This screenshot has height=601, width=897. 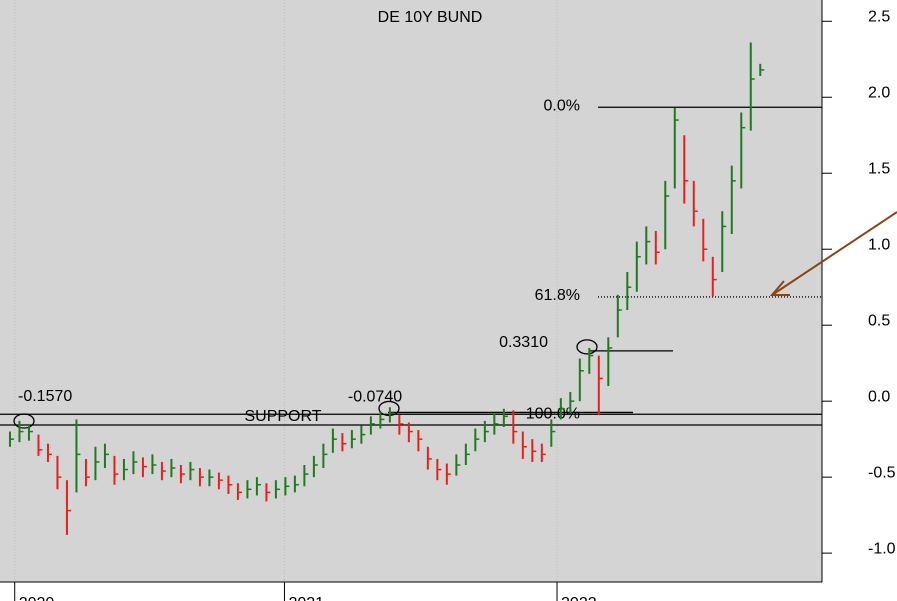 I want to click on level-label: -0.1570, so click(x=45, y=396).